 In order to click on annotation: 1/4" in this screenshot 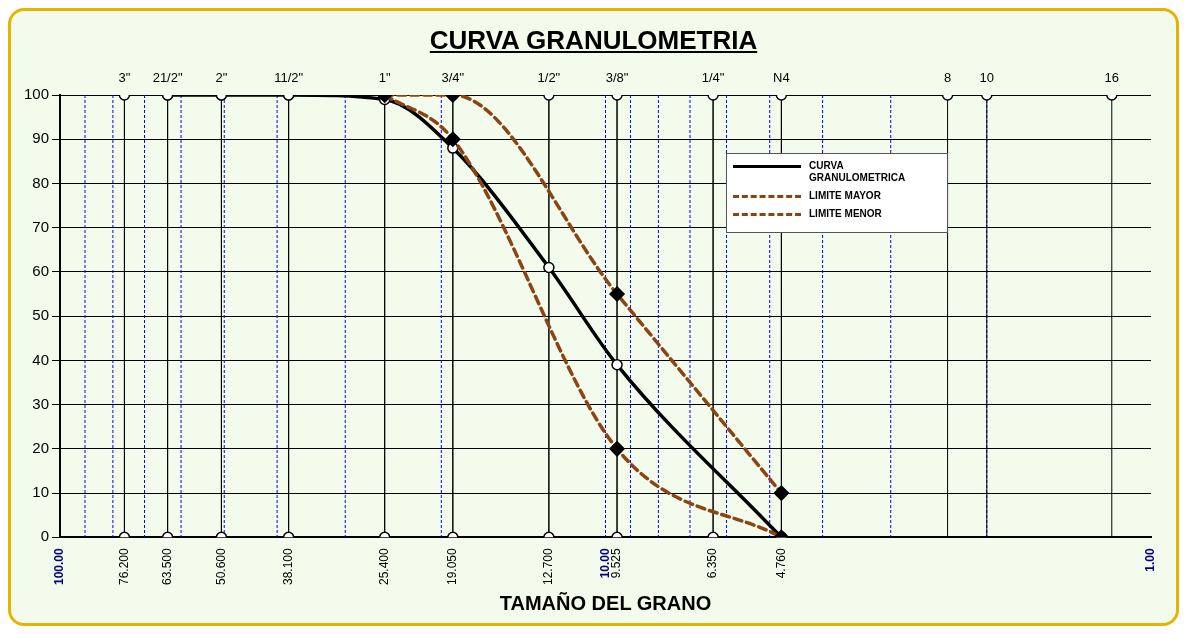, I will do `click(713, 78)`.